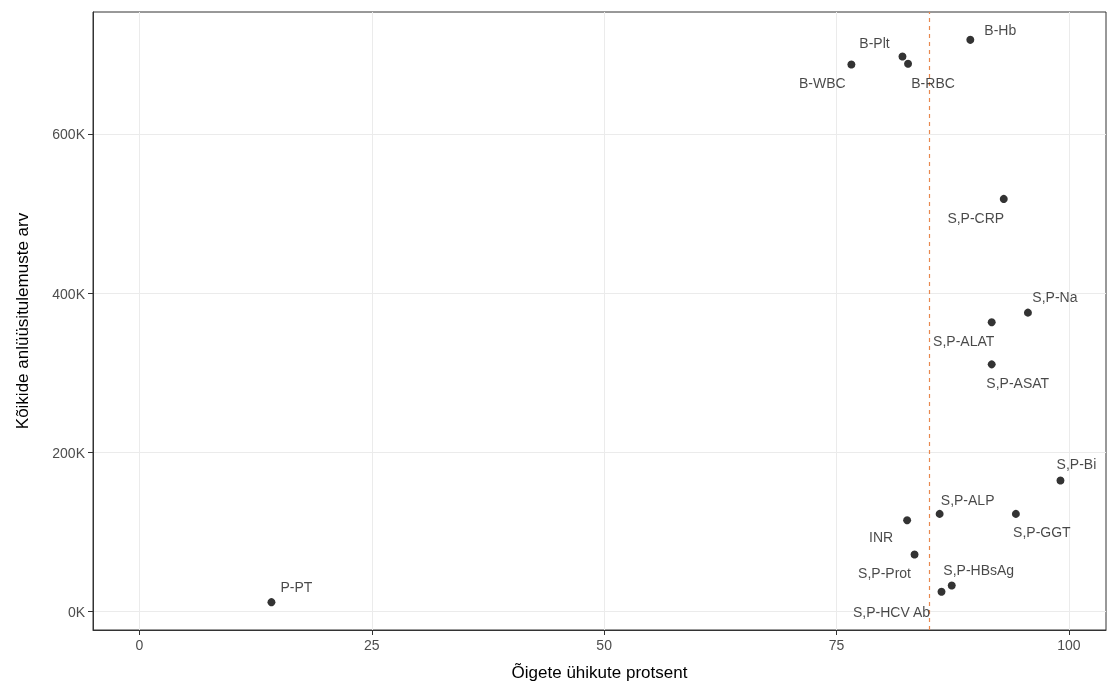 This screenshot has width=1107, height=687. Describe the element at coordinates (891, 611) in the screenshot. I see `annotation: S,P-HCV Ab` at that location.